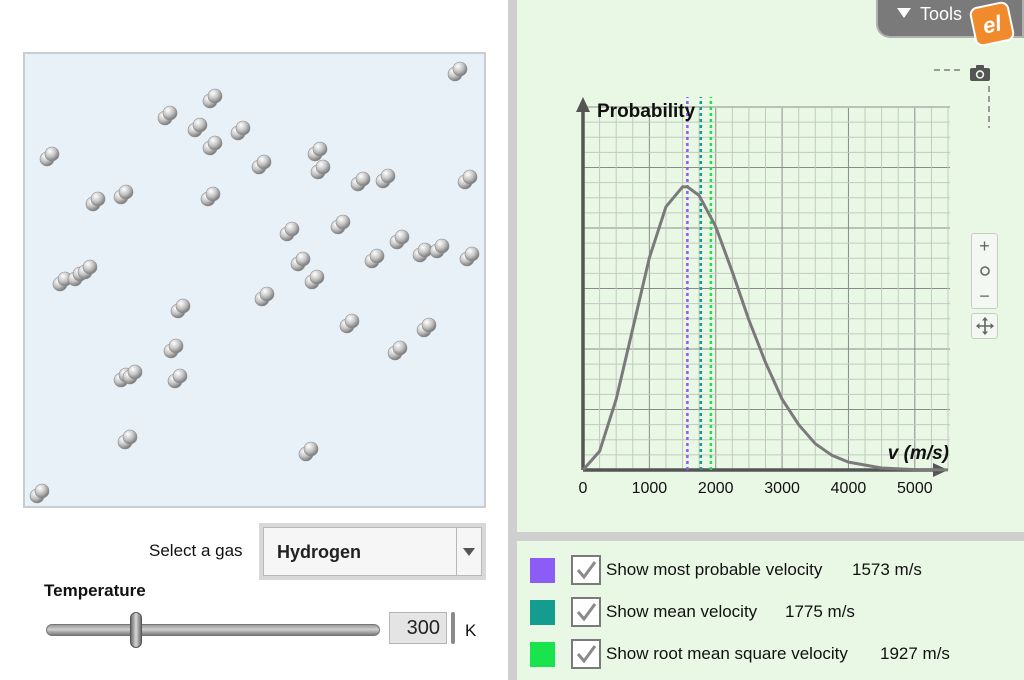 The image size is (1024, 680). I want to click on x-tick-label: 1000, so click(650, 488).